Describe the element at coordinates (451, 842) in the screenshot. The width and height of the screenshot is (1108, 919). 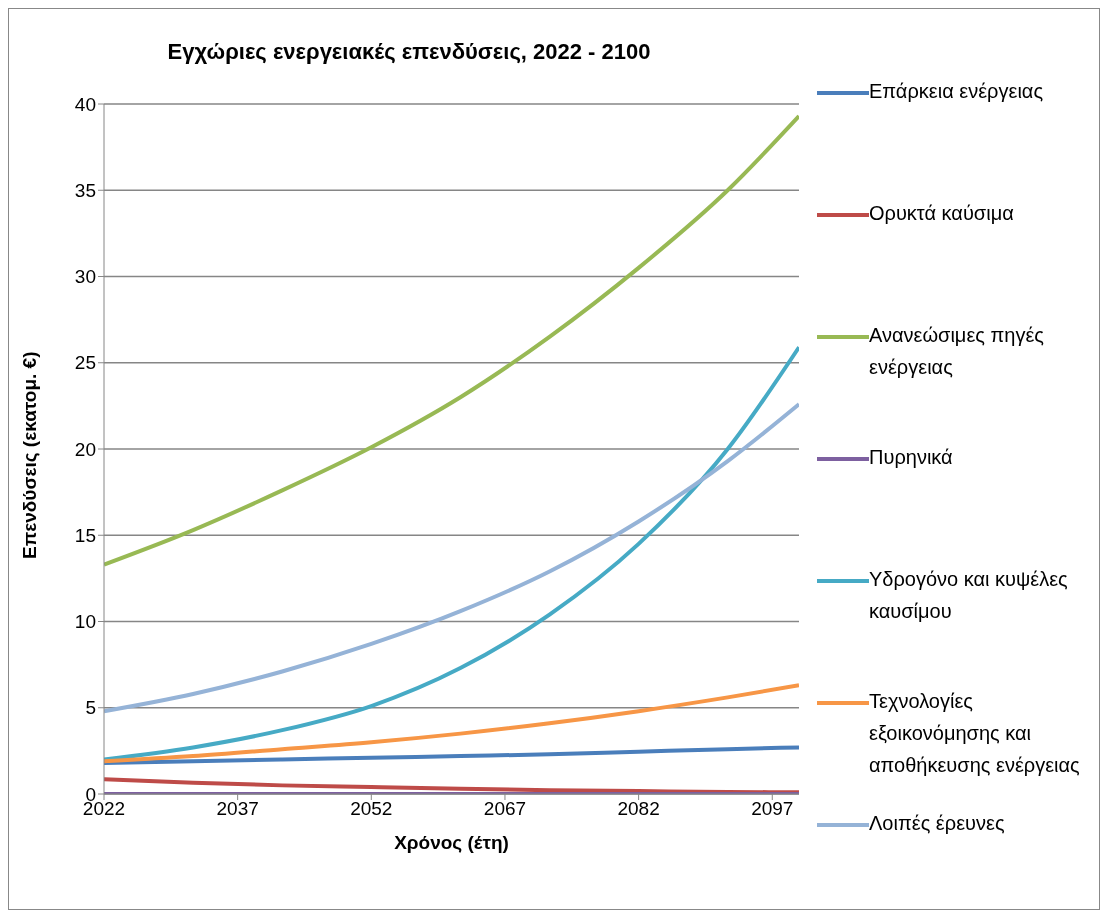
I see `x-axis-title: Χρόνος (έτη)` at that location.